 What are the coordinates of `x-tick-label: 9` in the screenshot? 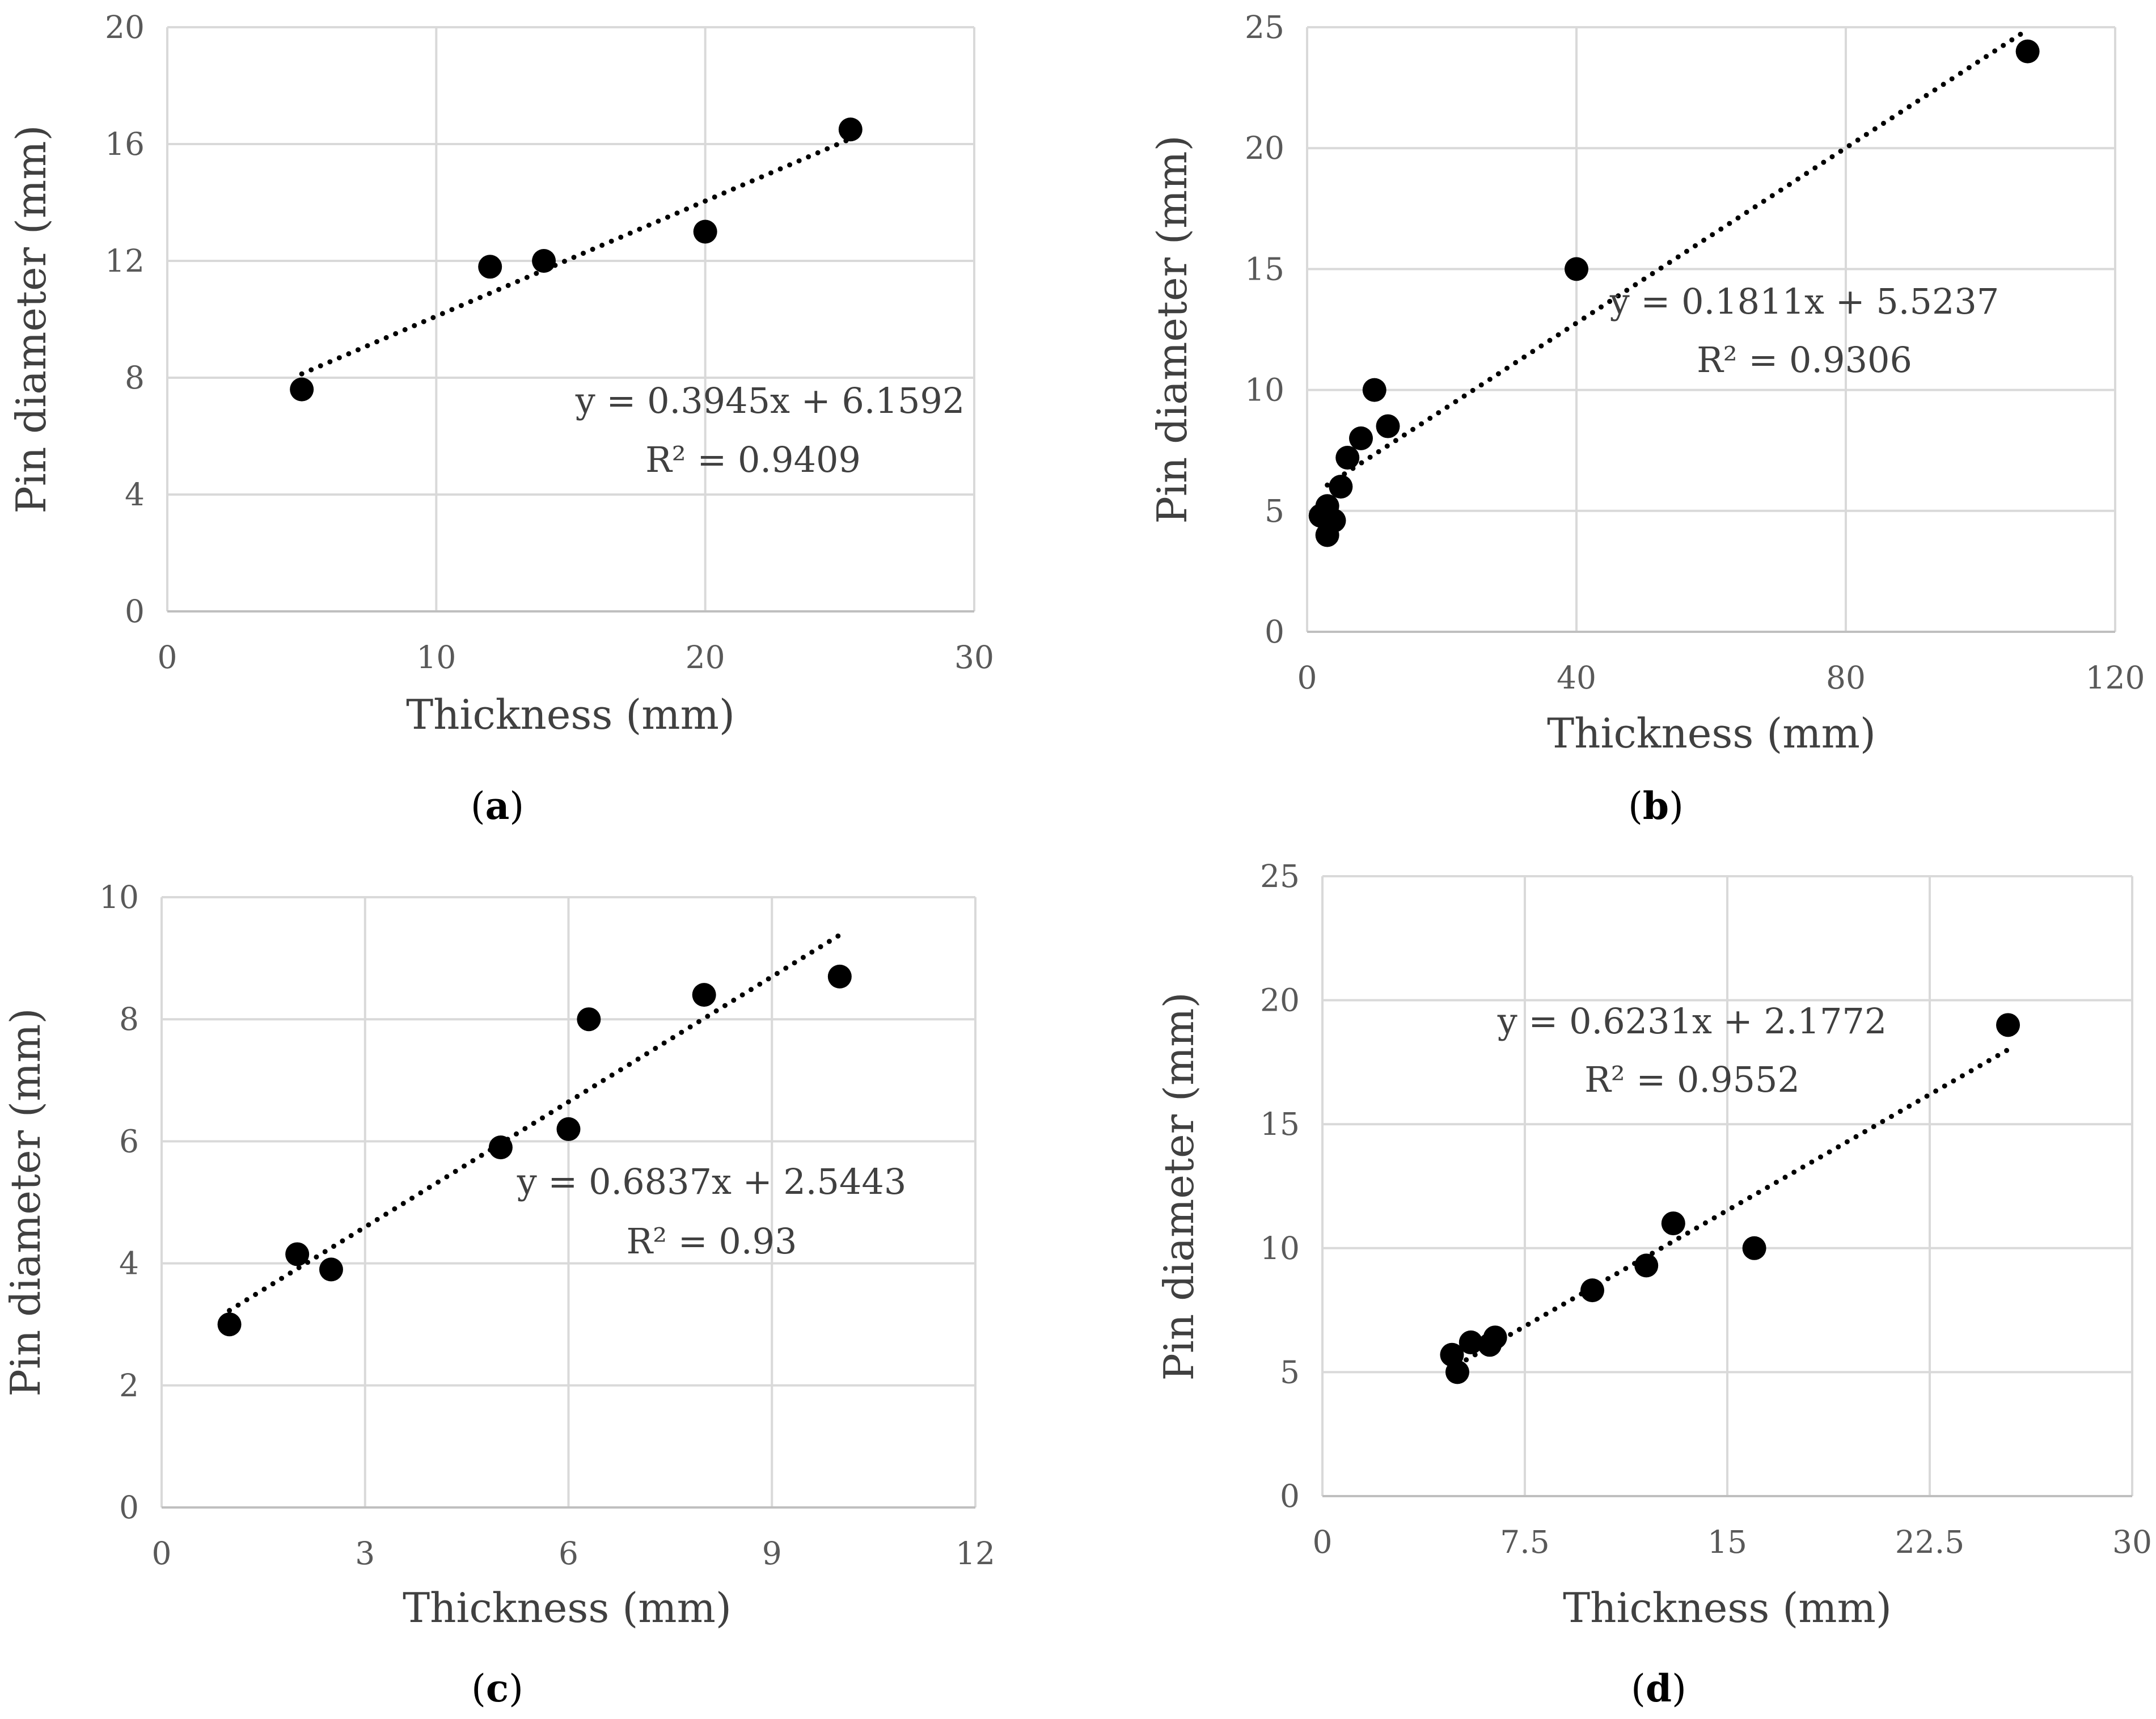 It's located at (772, 1553).